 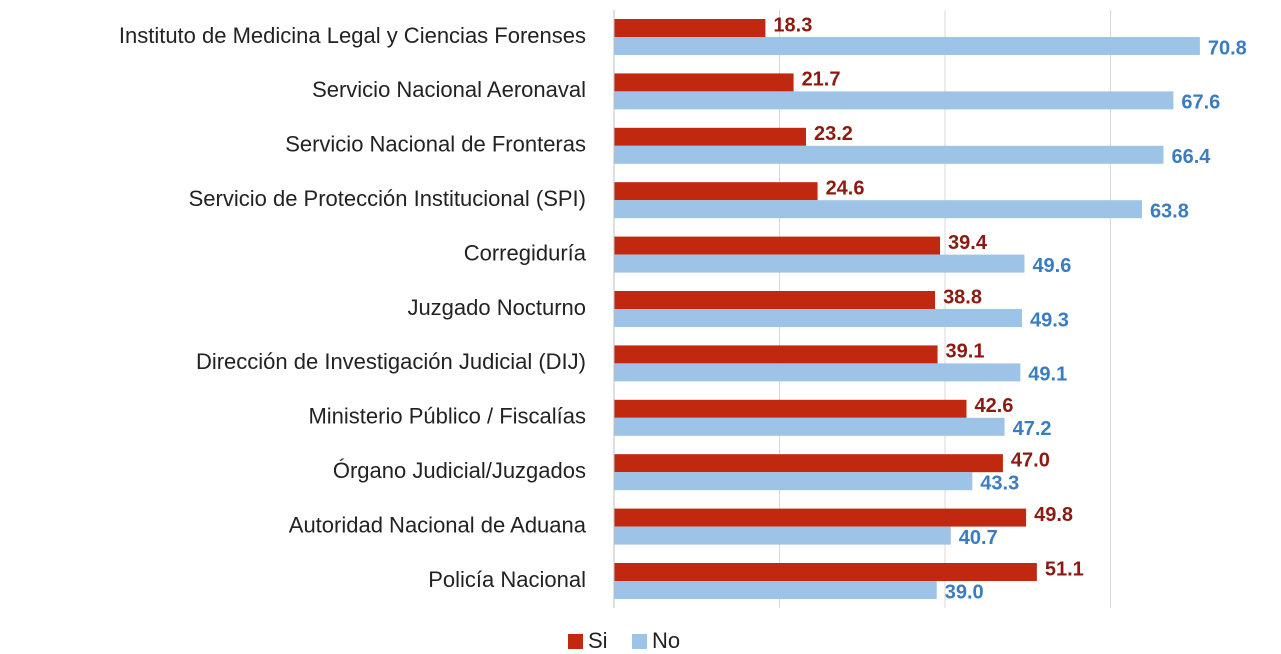 I want to click on category-label: Servicio Nacional de Fronteras, so click(x=435, y=144).